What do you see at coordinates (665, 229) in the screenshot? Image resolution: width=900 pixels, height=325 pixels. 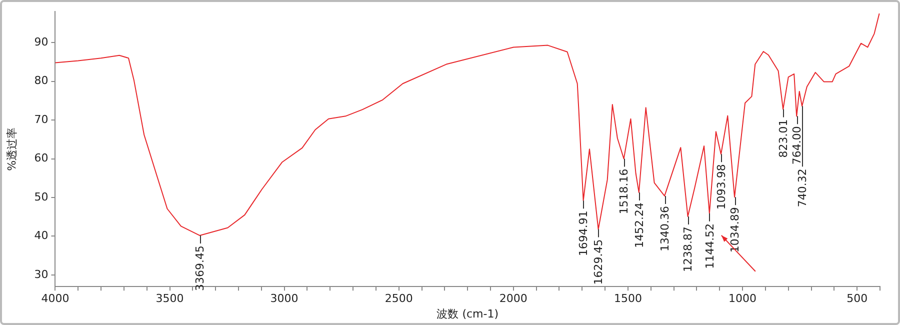 I see `annotation: 1340.36` at bounding box center [665, 229].